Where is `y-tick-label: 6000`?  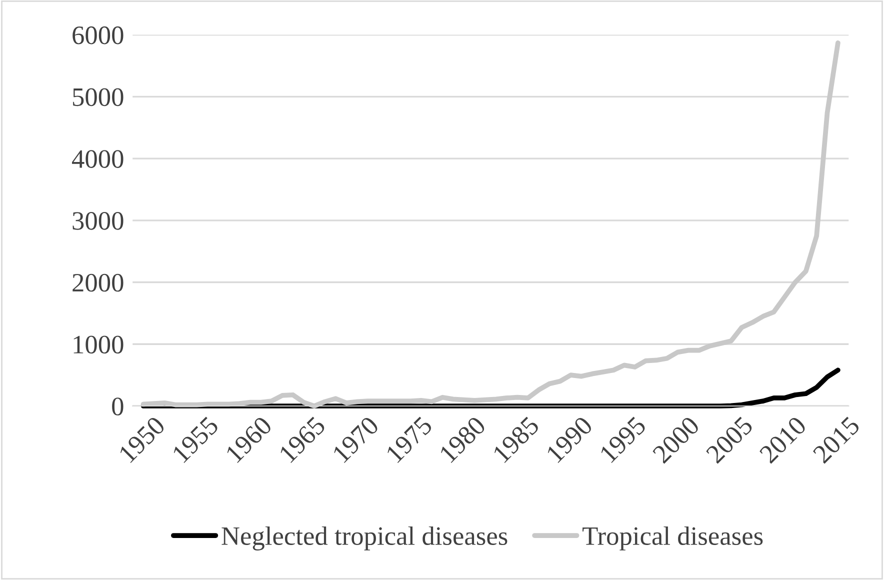 y-tick-label: 6000 is located at coordinates (98, 35).